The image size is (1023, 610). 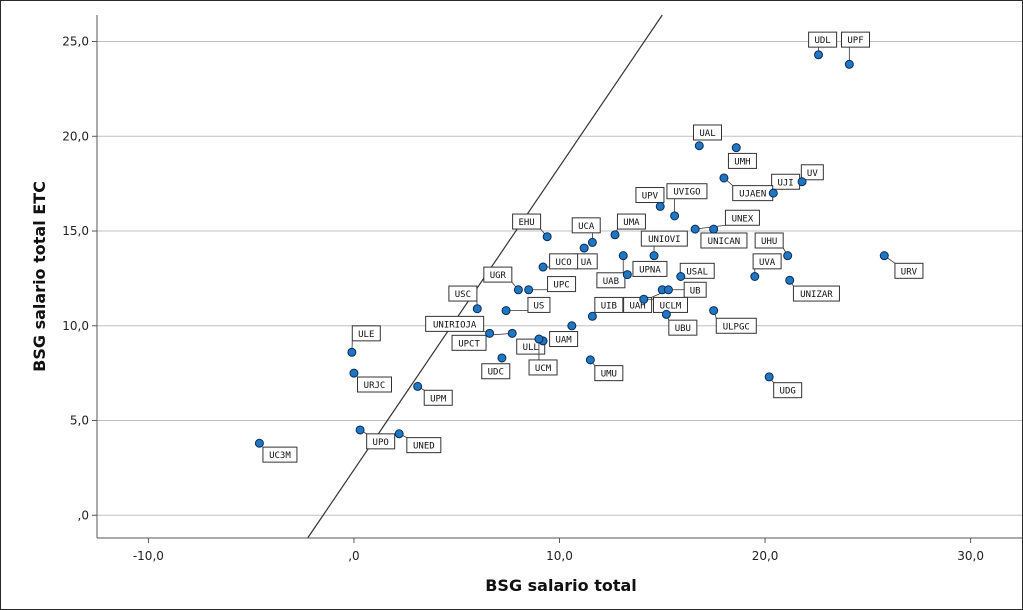 I want to click on data-point-uam, so click(x=572, y=326).